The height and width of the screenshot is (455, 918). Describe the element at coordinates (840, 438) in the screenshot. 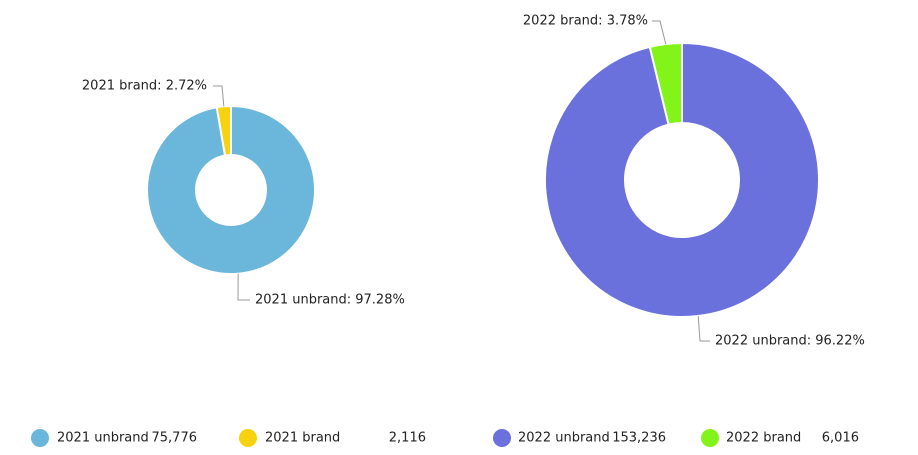

I see `legend-value: 6,016` at that location.